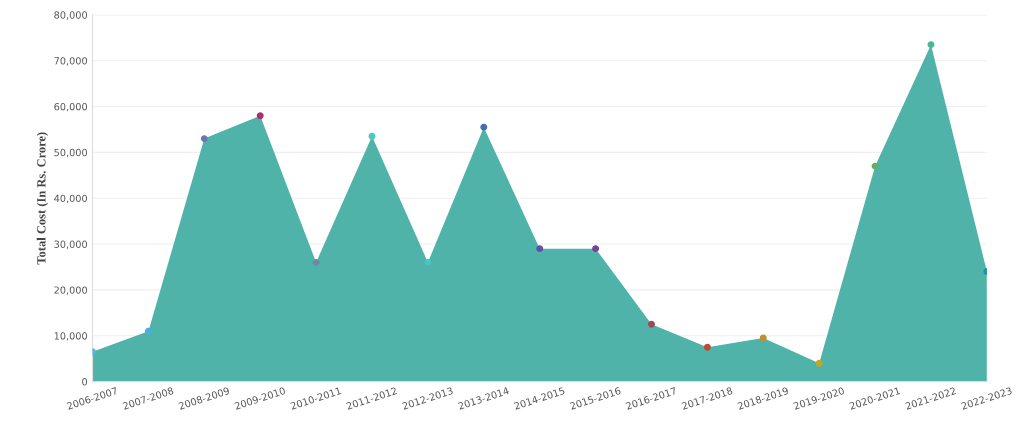 This screenshot has height=424, width=1028. Describe the element at coordinates (71, 336) in the screenshot. I see `y-tick-label: 10,000` at that location.